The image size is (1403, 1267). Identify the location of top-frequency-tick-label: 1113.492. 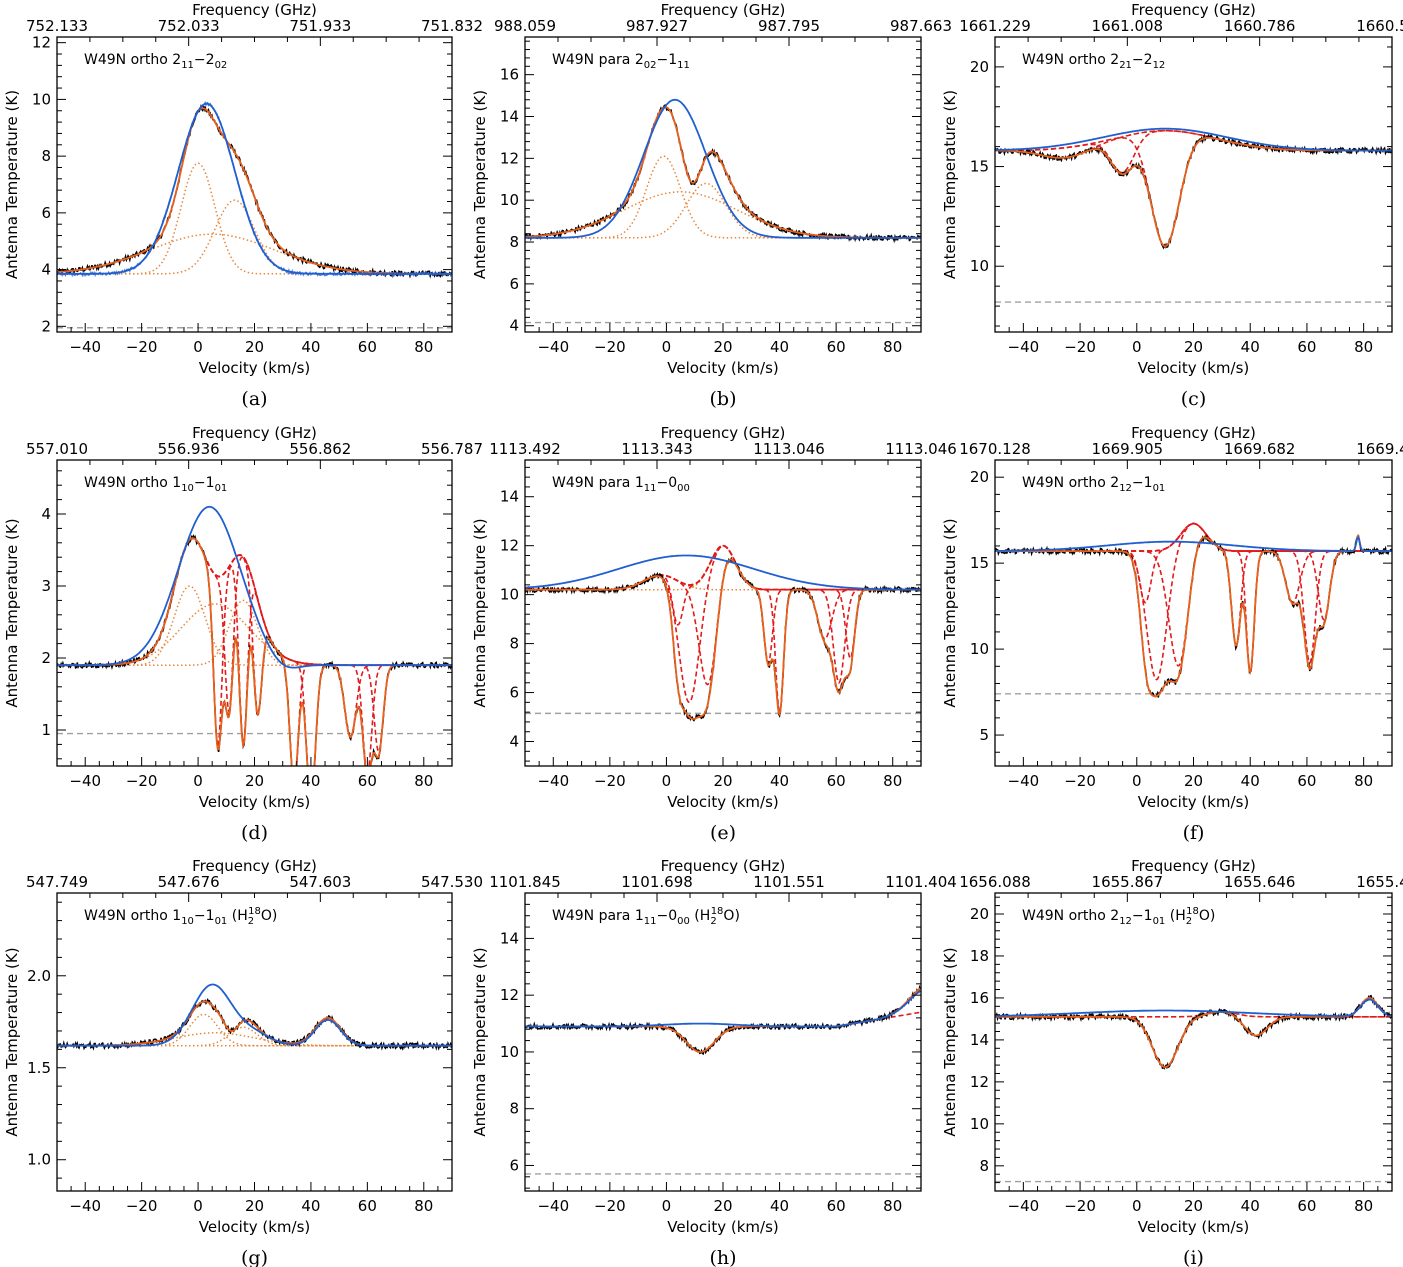
(525, 449).